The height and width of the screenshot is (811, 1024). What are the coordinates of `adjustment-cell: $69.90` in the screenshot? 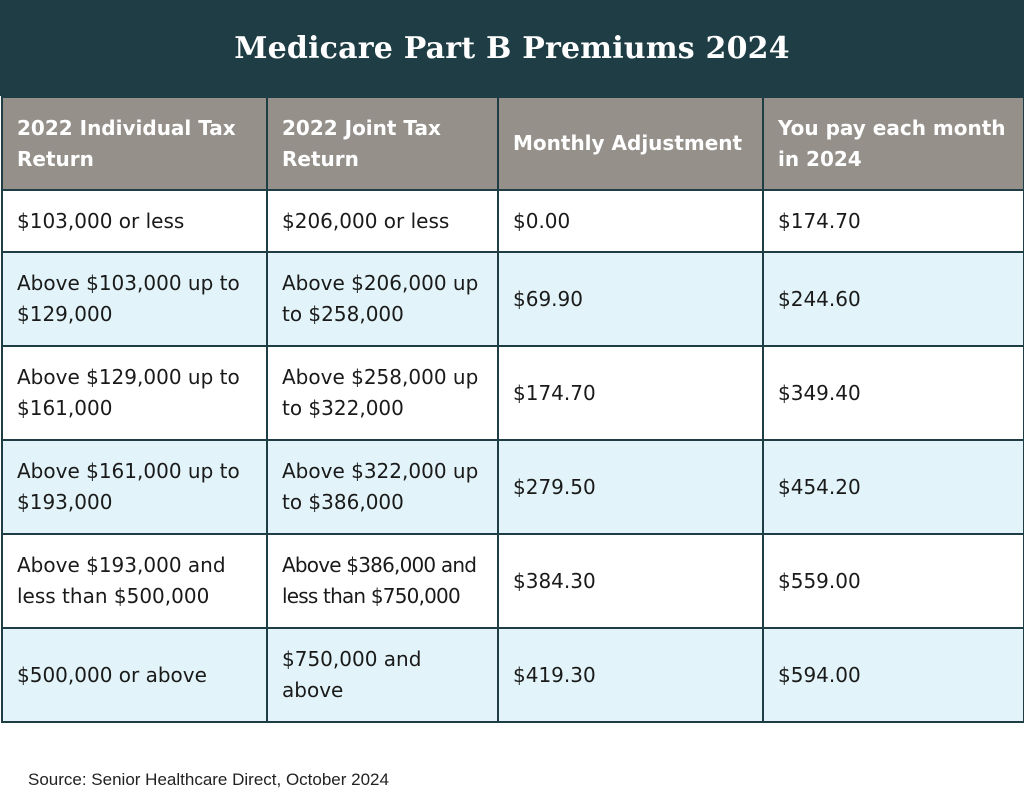 It's located at (630, 299).